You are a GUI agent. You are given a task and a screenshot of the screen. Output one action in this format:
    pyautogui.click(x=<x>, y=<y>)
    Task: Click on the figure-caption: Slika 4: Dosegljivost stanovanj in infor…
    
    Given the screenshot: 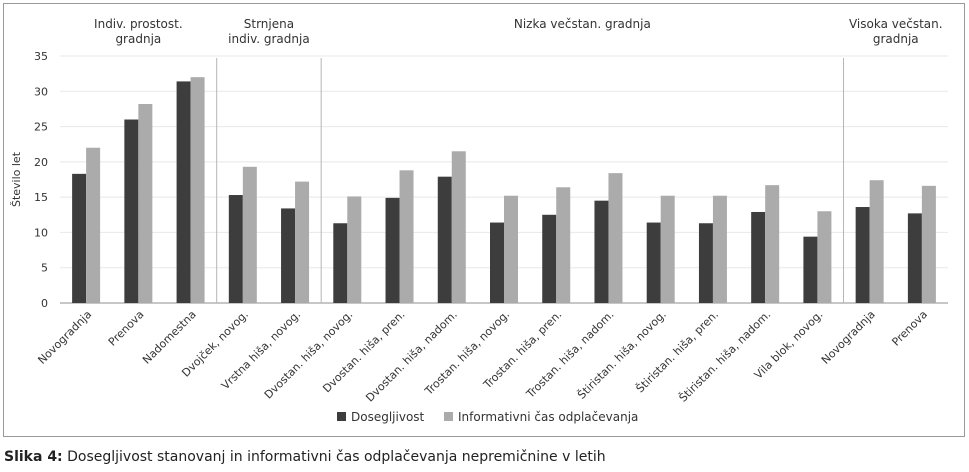 What is the action you would take?
    pyautogui.click(x=305, y=457)
    